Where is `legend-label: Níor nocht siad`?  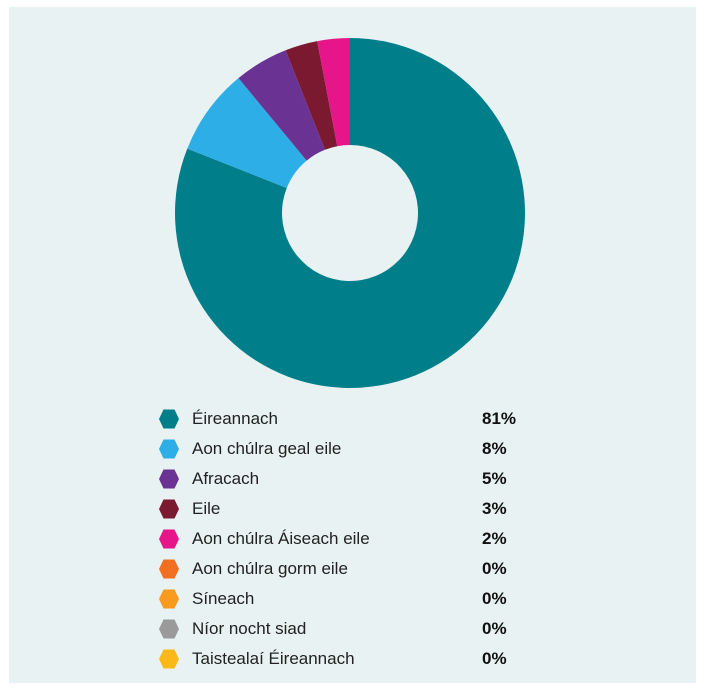
legend-label: Níor nocht siad is located at coordinates (249, 628).